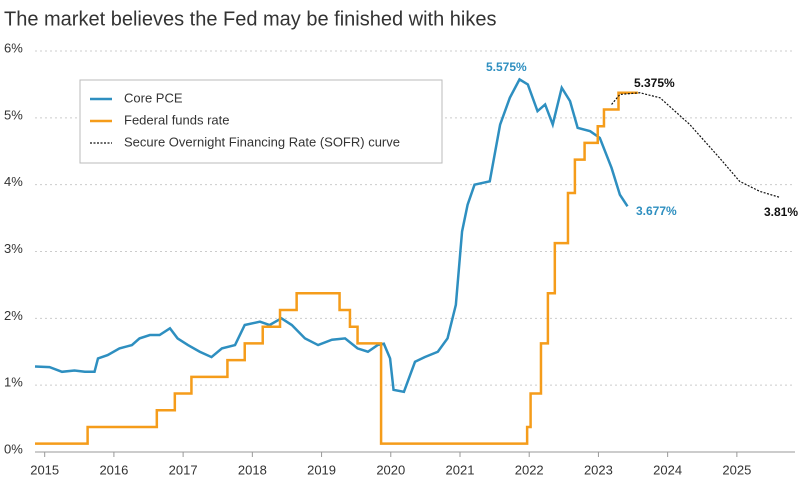 The image size is (800, 493). I want to click on x-tick-label: 2022, so click(529, 469).